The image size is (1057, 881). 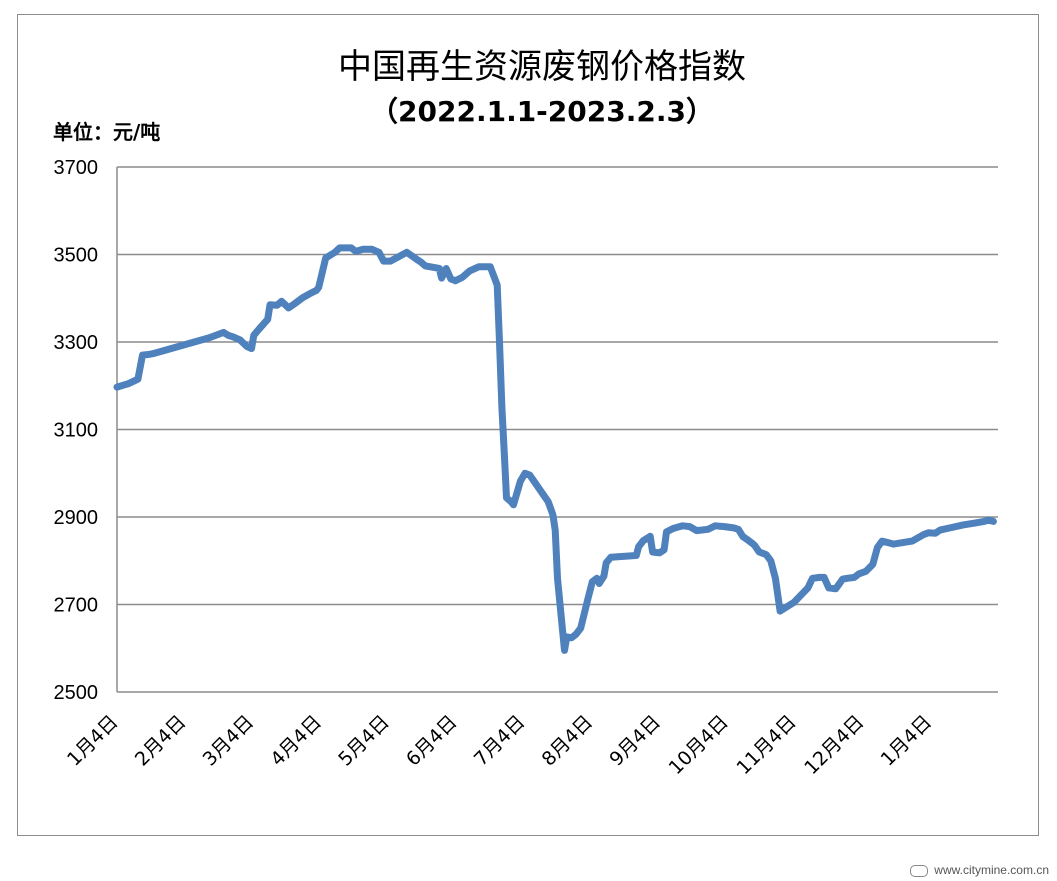 What do you see at coordinates (542, 111) in the screenshot?
I see `chart-subtitle: （2022.1.1-2023.2.3）` at bounding box center [542, 111].